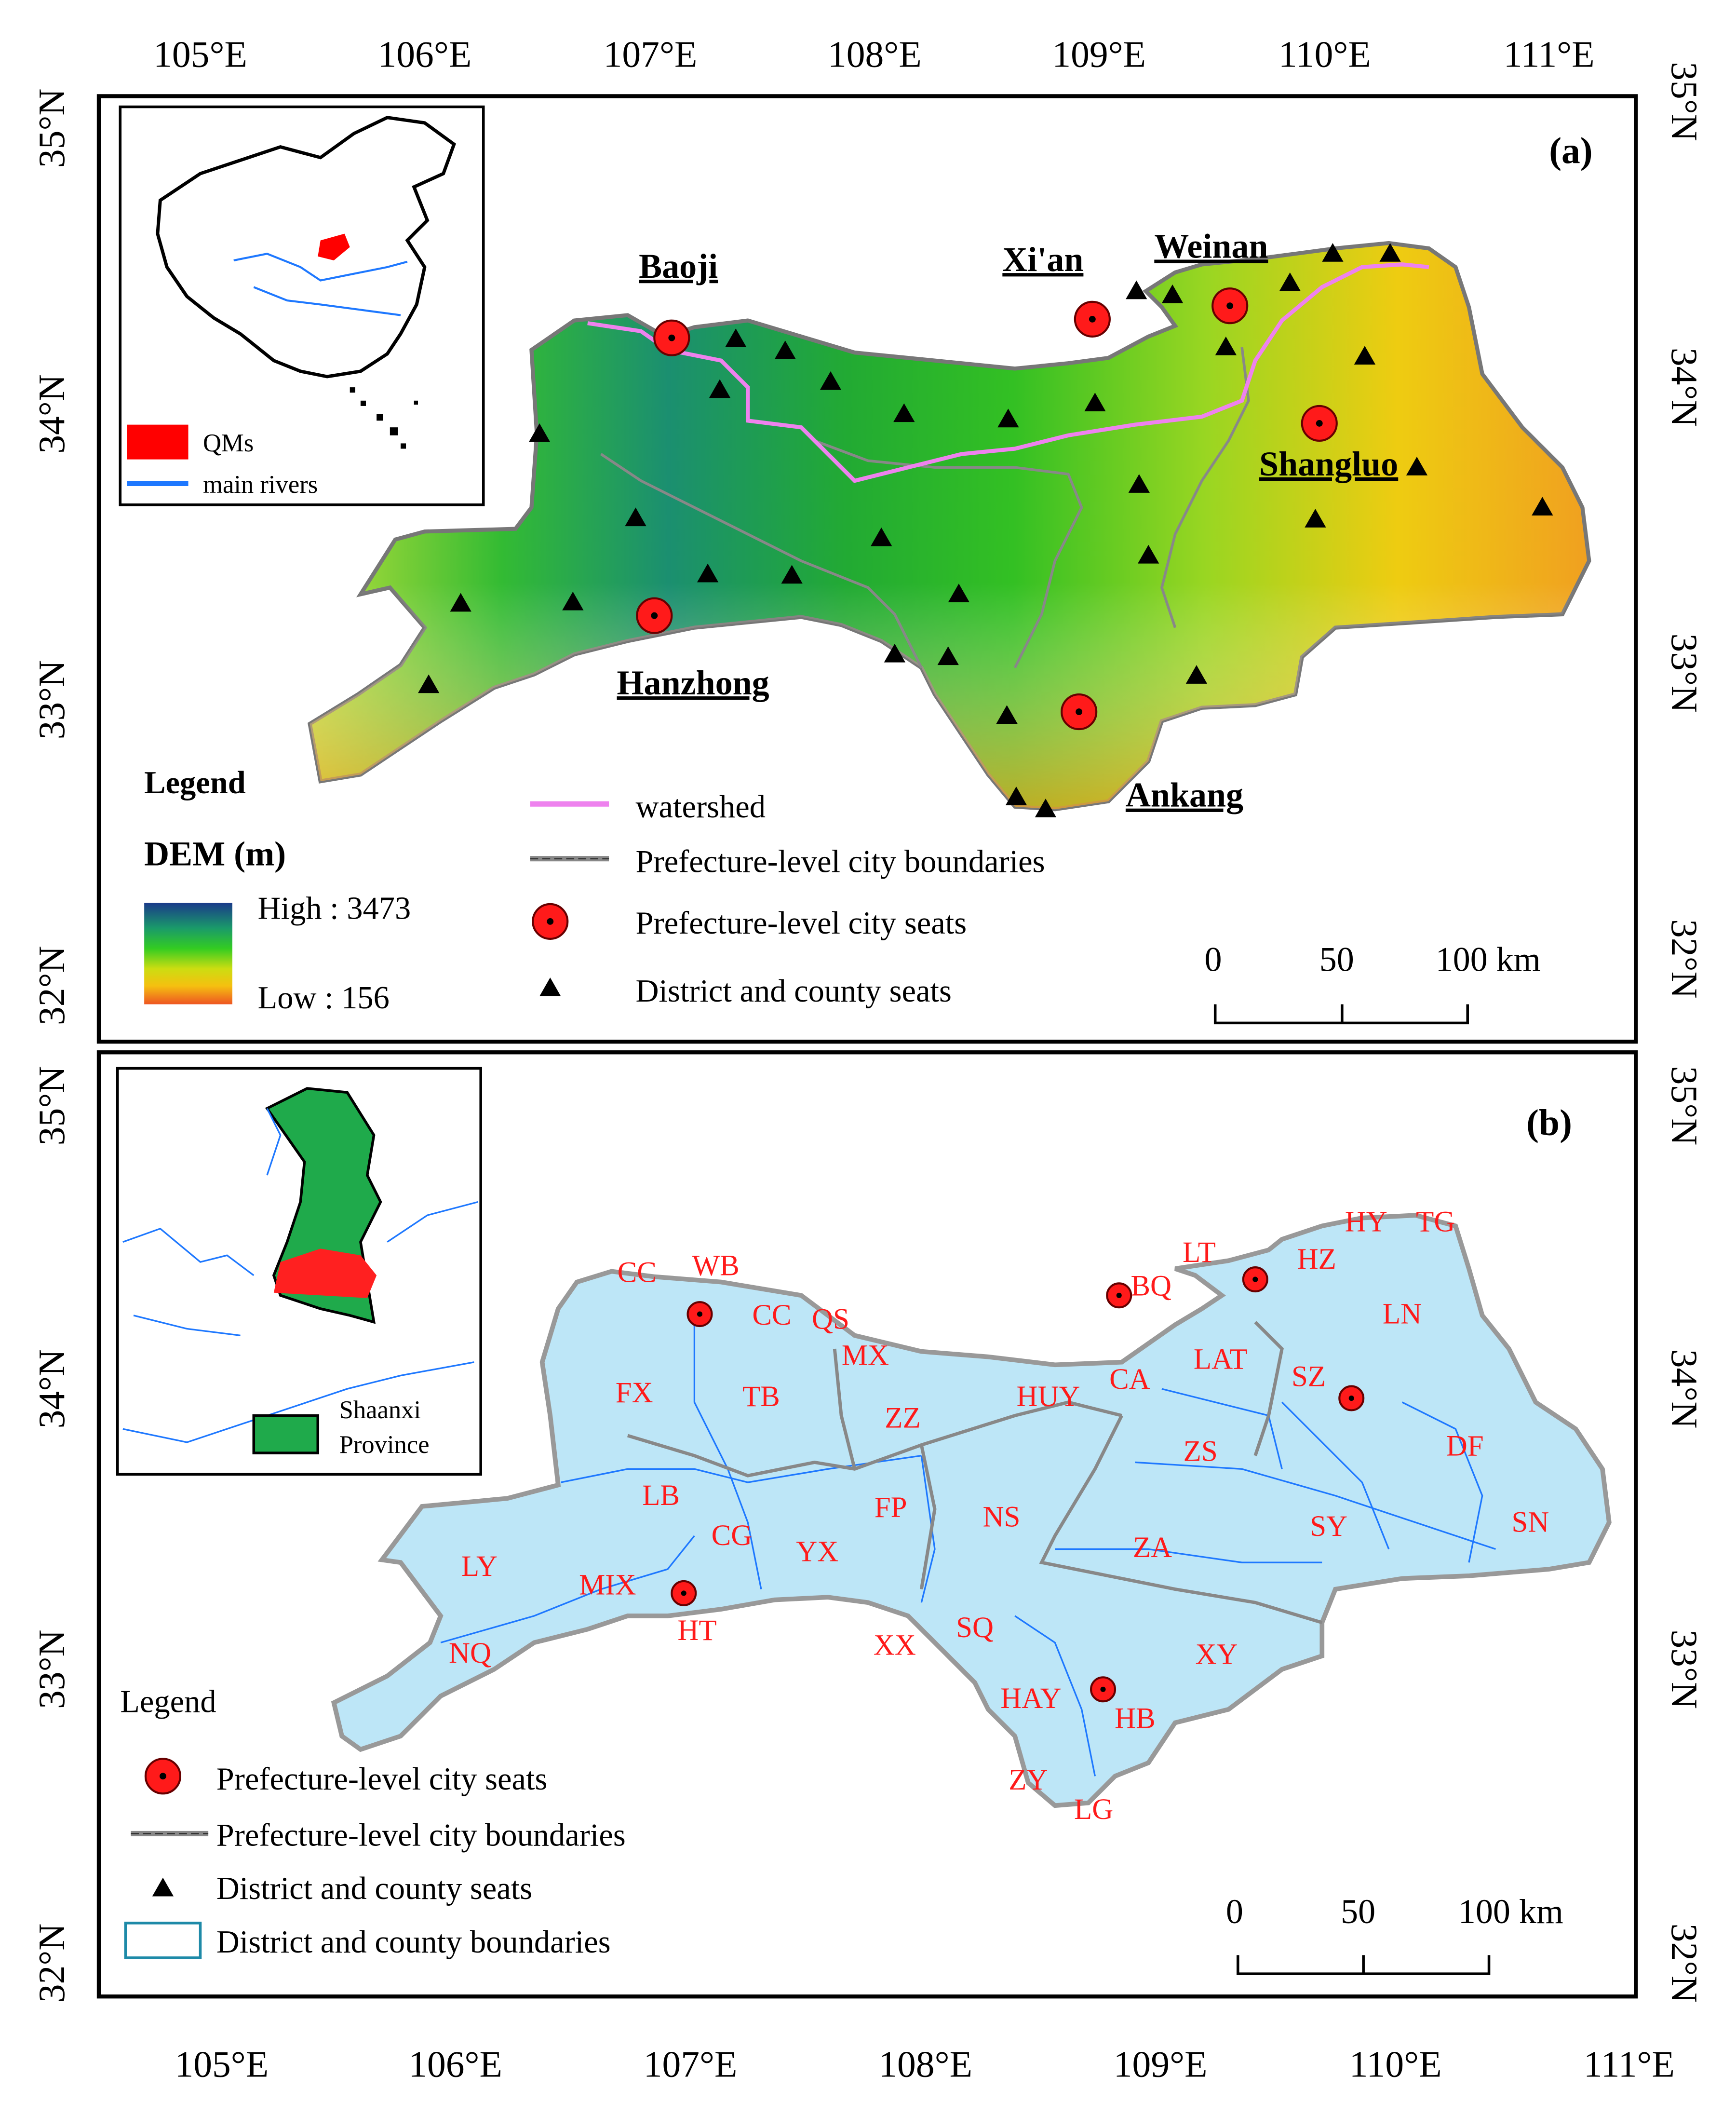 This screenshot has width=1736, height=2102. I want to click on legend-a-title: Legend, so click(195, 782).